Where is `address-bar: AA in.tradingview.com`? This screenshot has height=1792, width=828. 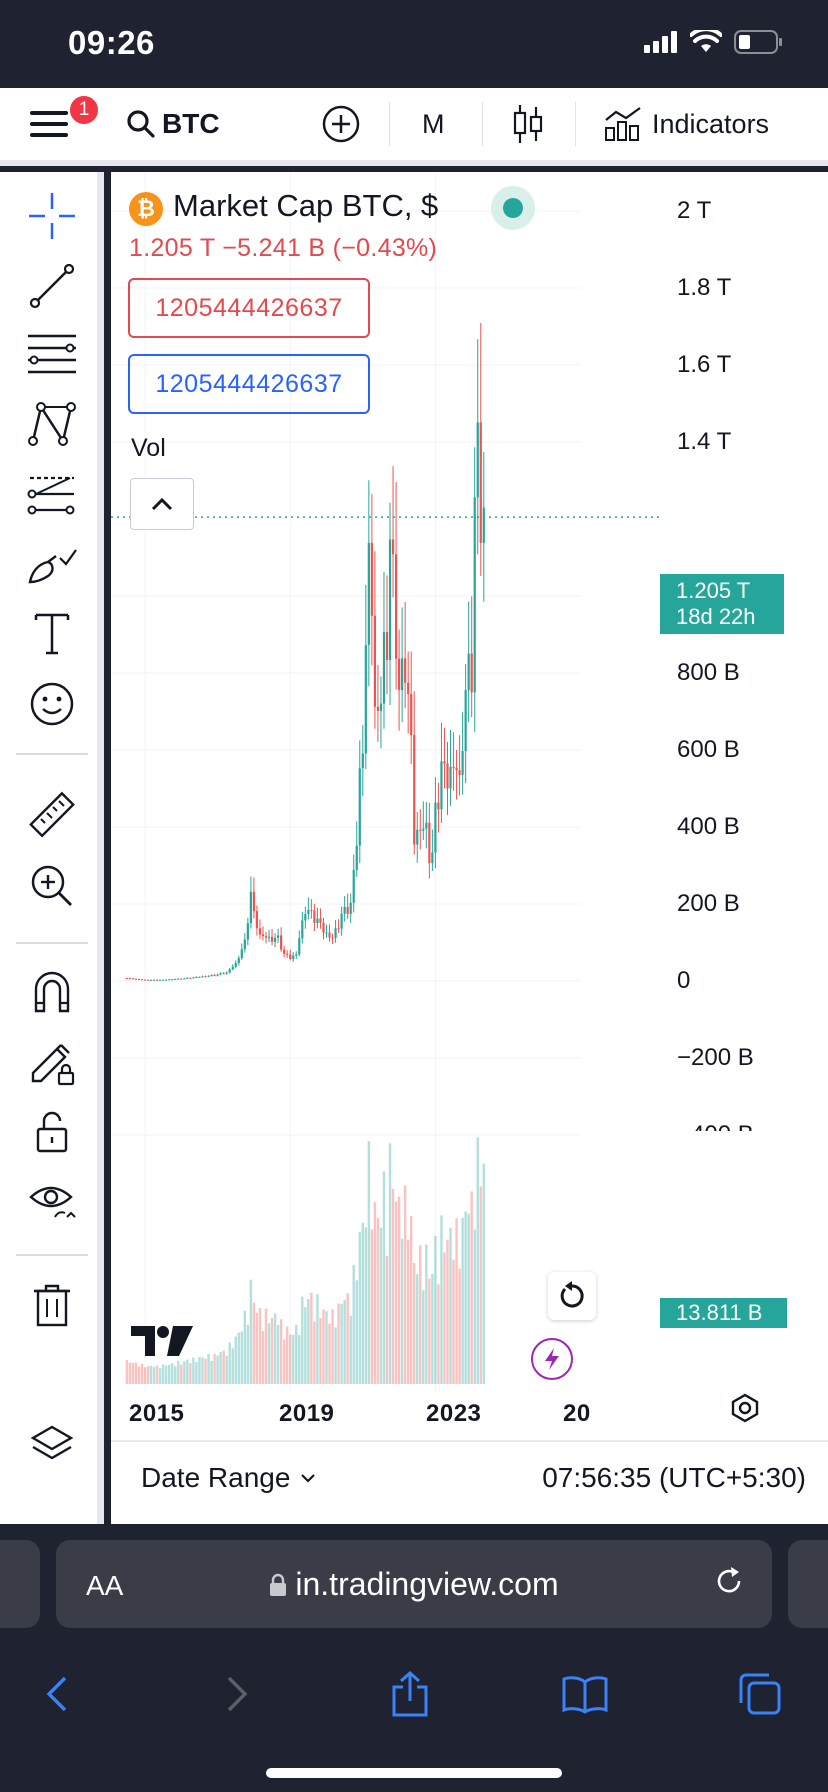 address-bar: AA in.tradingview.com is located at coordinates (414, 1584).